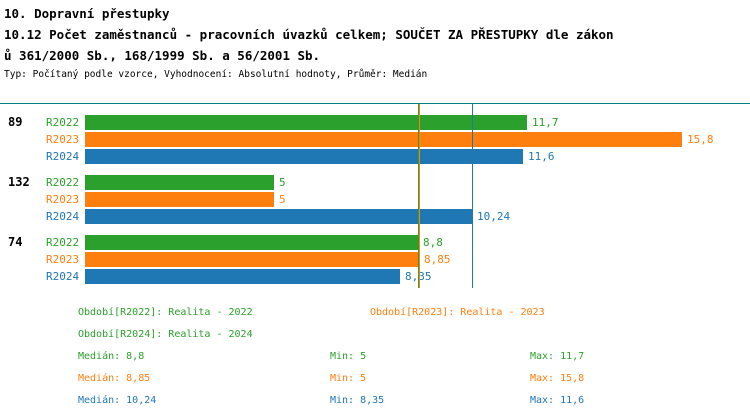 The image size is (750, 414). I want to click on median-line-R2023, so click(419, 196).